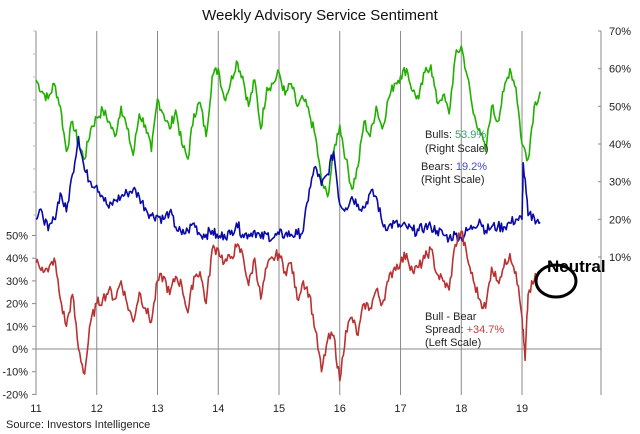  Describe the element at coordinates (35, 409) in the screenshot. I see `x-tick-label: 11` at that location.